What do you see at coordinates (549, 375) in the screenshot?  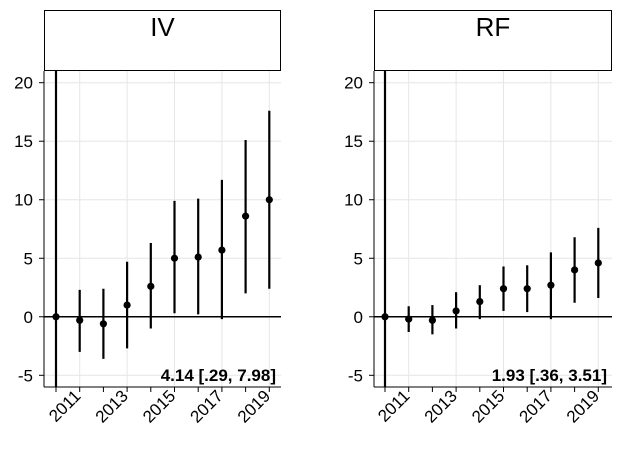 I see `rf-estimate-annotation: 1.93 [.36, 3.51]` at bounding box center [549, 375].